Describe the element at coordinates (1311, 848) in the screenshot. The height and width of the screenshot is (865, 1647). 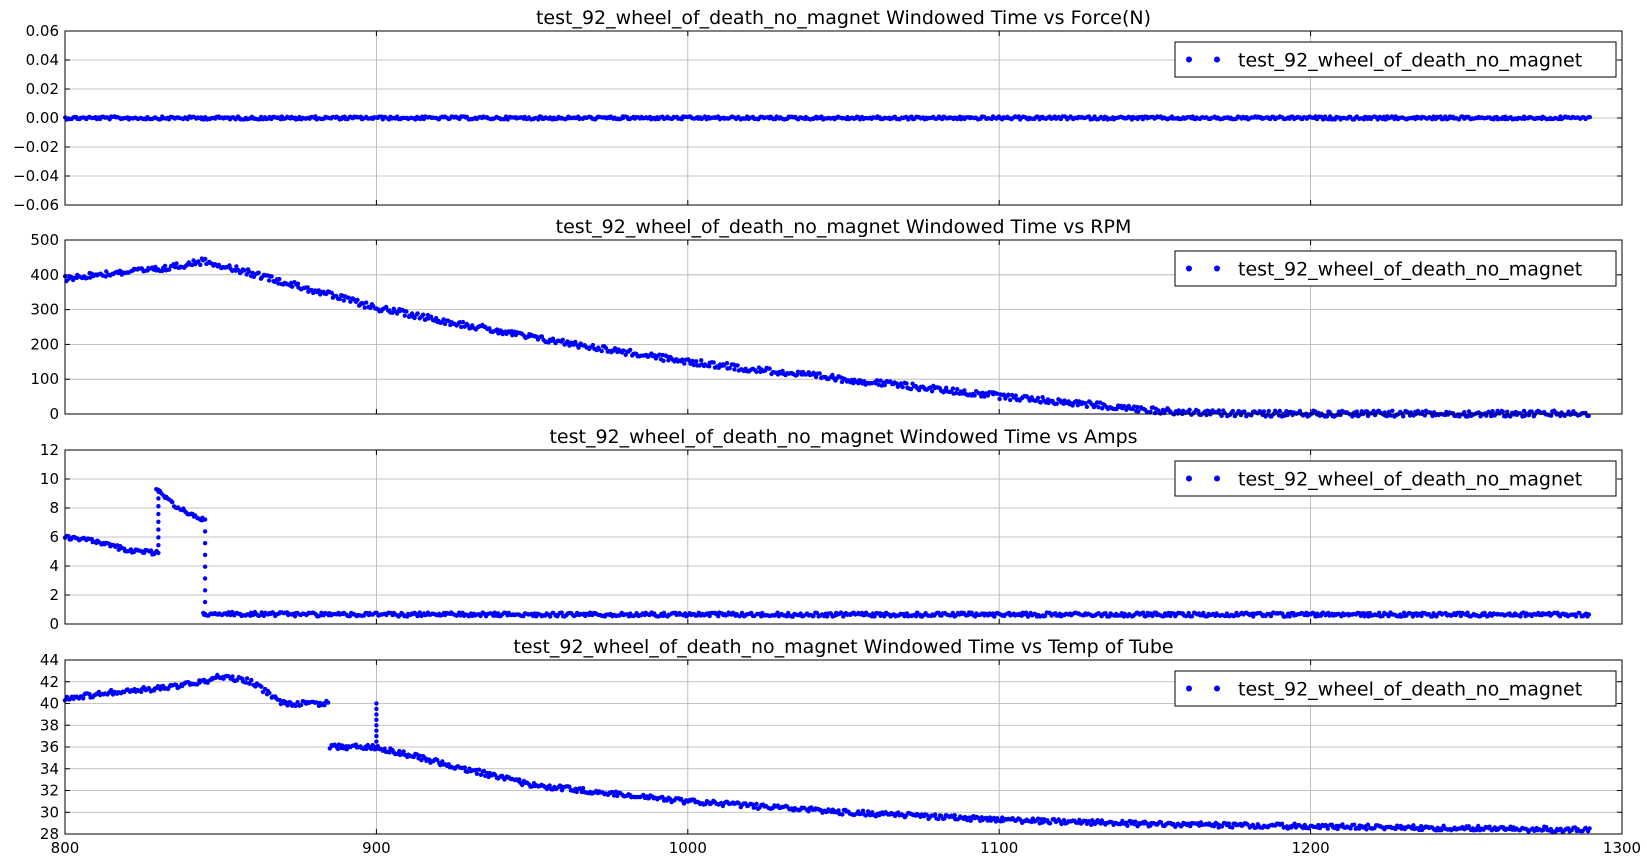
I see `x-tick-label: 1200` at that location.